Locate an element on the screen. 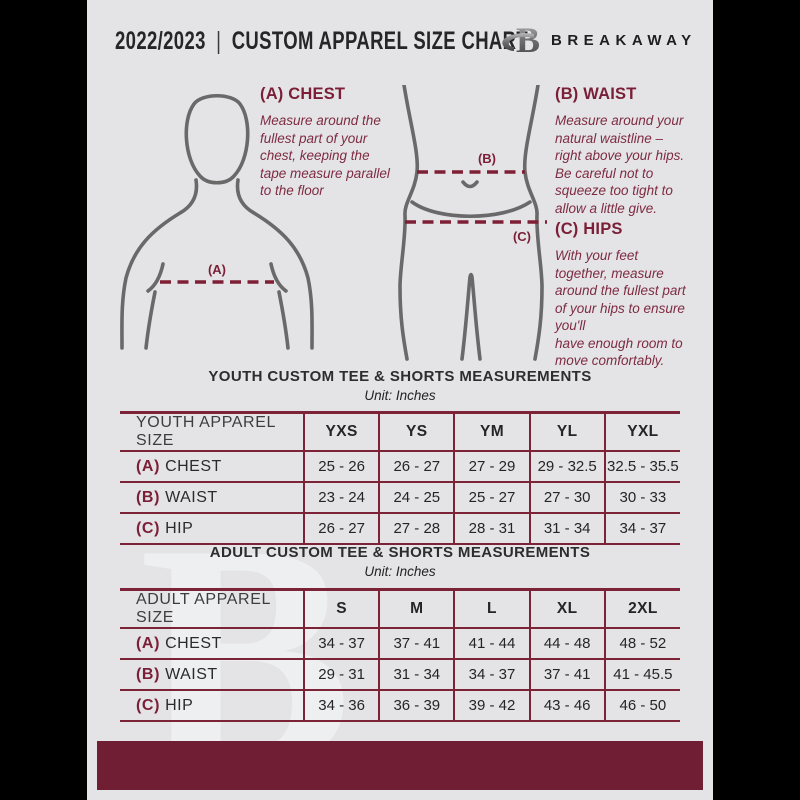  right-inner-arm is located at coordinates (283, 320).